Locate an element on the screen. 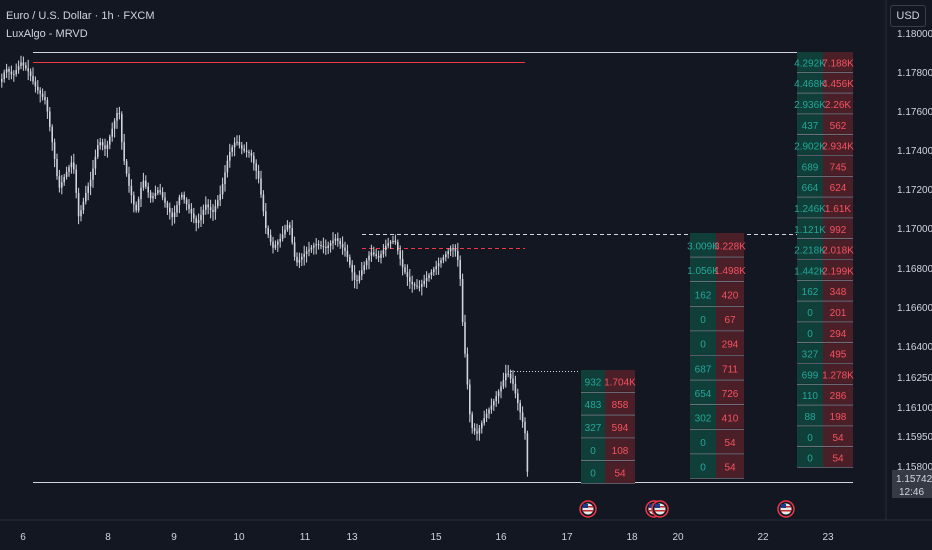 This screenshot has width=932, height=550. symbol-title: Euro / U.S. Dollar · 1h · FXCM is located at coordinates (80, 16).